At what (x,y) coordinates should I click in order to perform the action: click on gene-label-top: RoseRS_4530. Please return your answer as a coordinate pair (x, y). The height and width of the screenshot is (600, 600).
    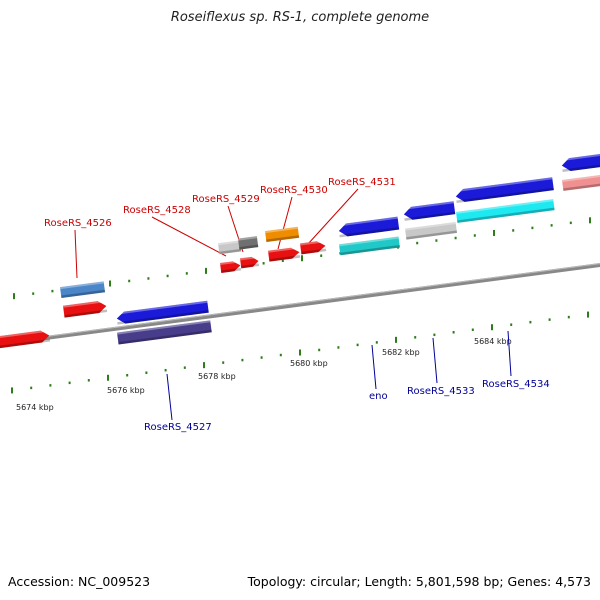
    Looking at the image, I should click on (294, 190).